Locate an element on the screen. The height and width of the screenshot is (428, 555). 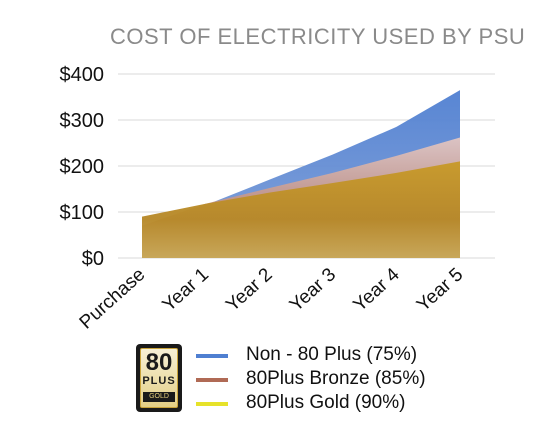
area-80plus-gold is located at coordinates (301, 209).